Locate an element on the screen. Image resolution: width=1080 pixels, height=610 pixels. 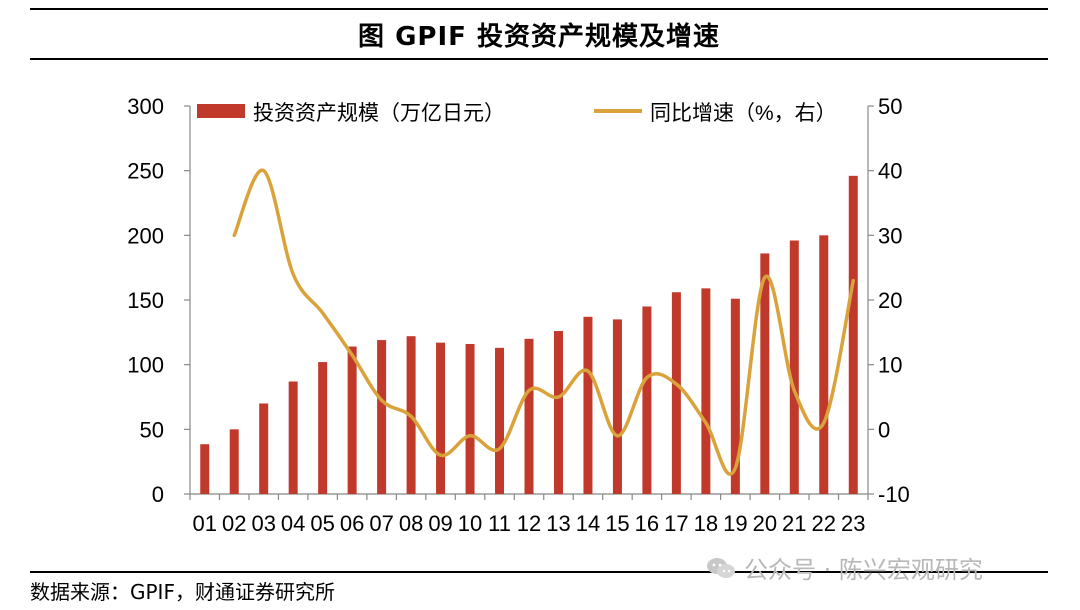
x-tick-label: 20 is located at coordinates (765, 523).